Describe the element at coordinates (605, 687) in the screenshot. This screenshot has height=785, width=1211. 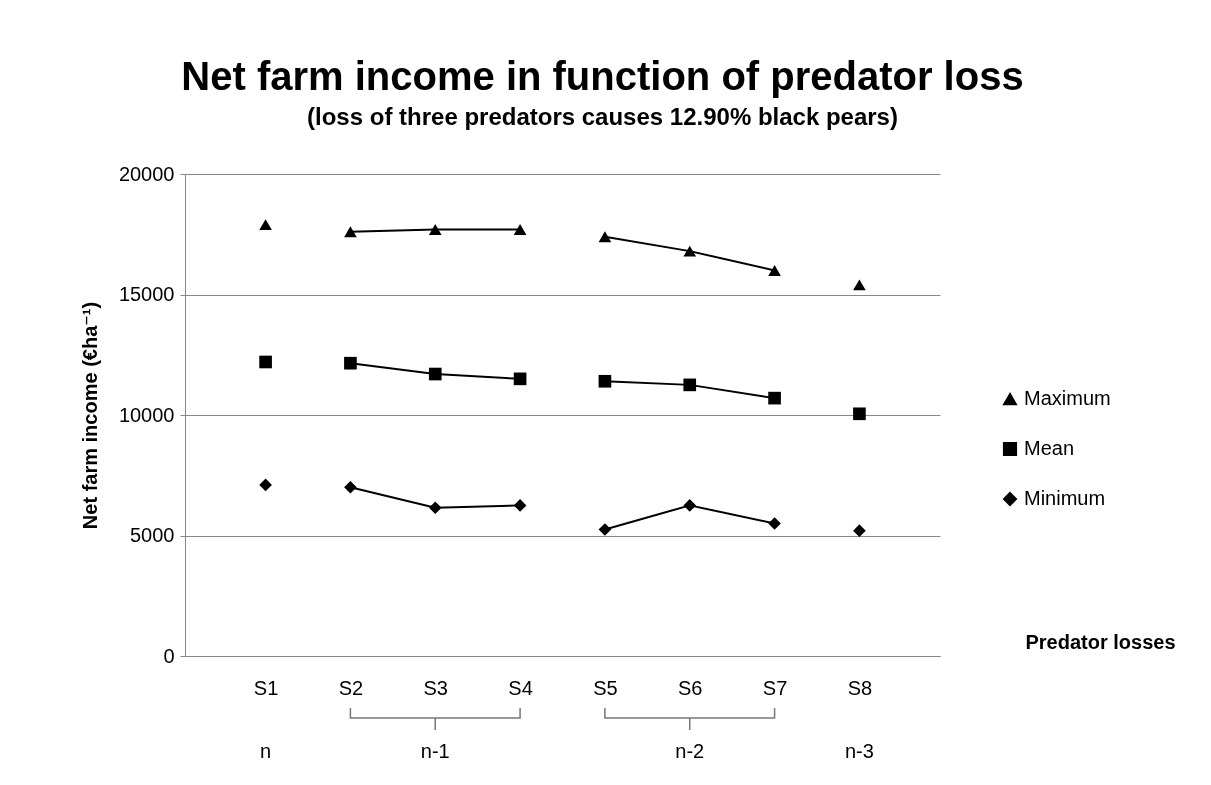
I see `x-tick-label: S5` at that location.